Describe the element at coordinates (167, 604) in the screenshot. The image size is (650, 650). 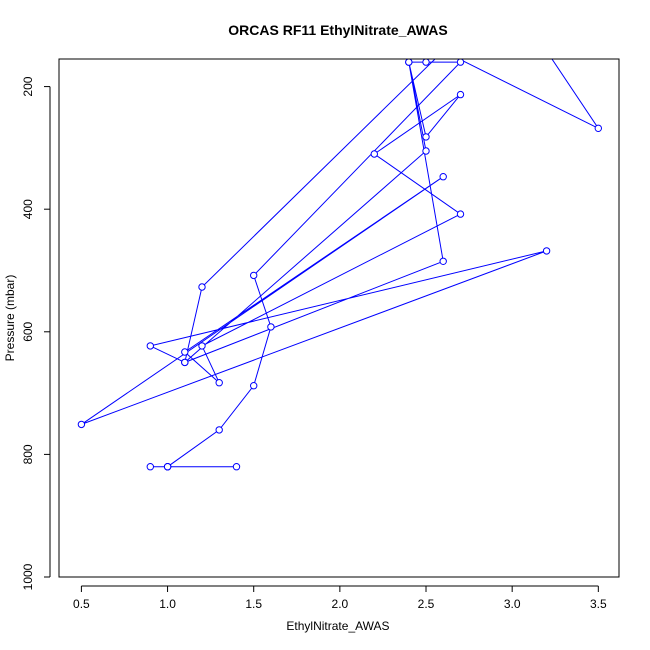
I see `x-tick-label: 1.0` at that location.